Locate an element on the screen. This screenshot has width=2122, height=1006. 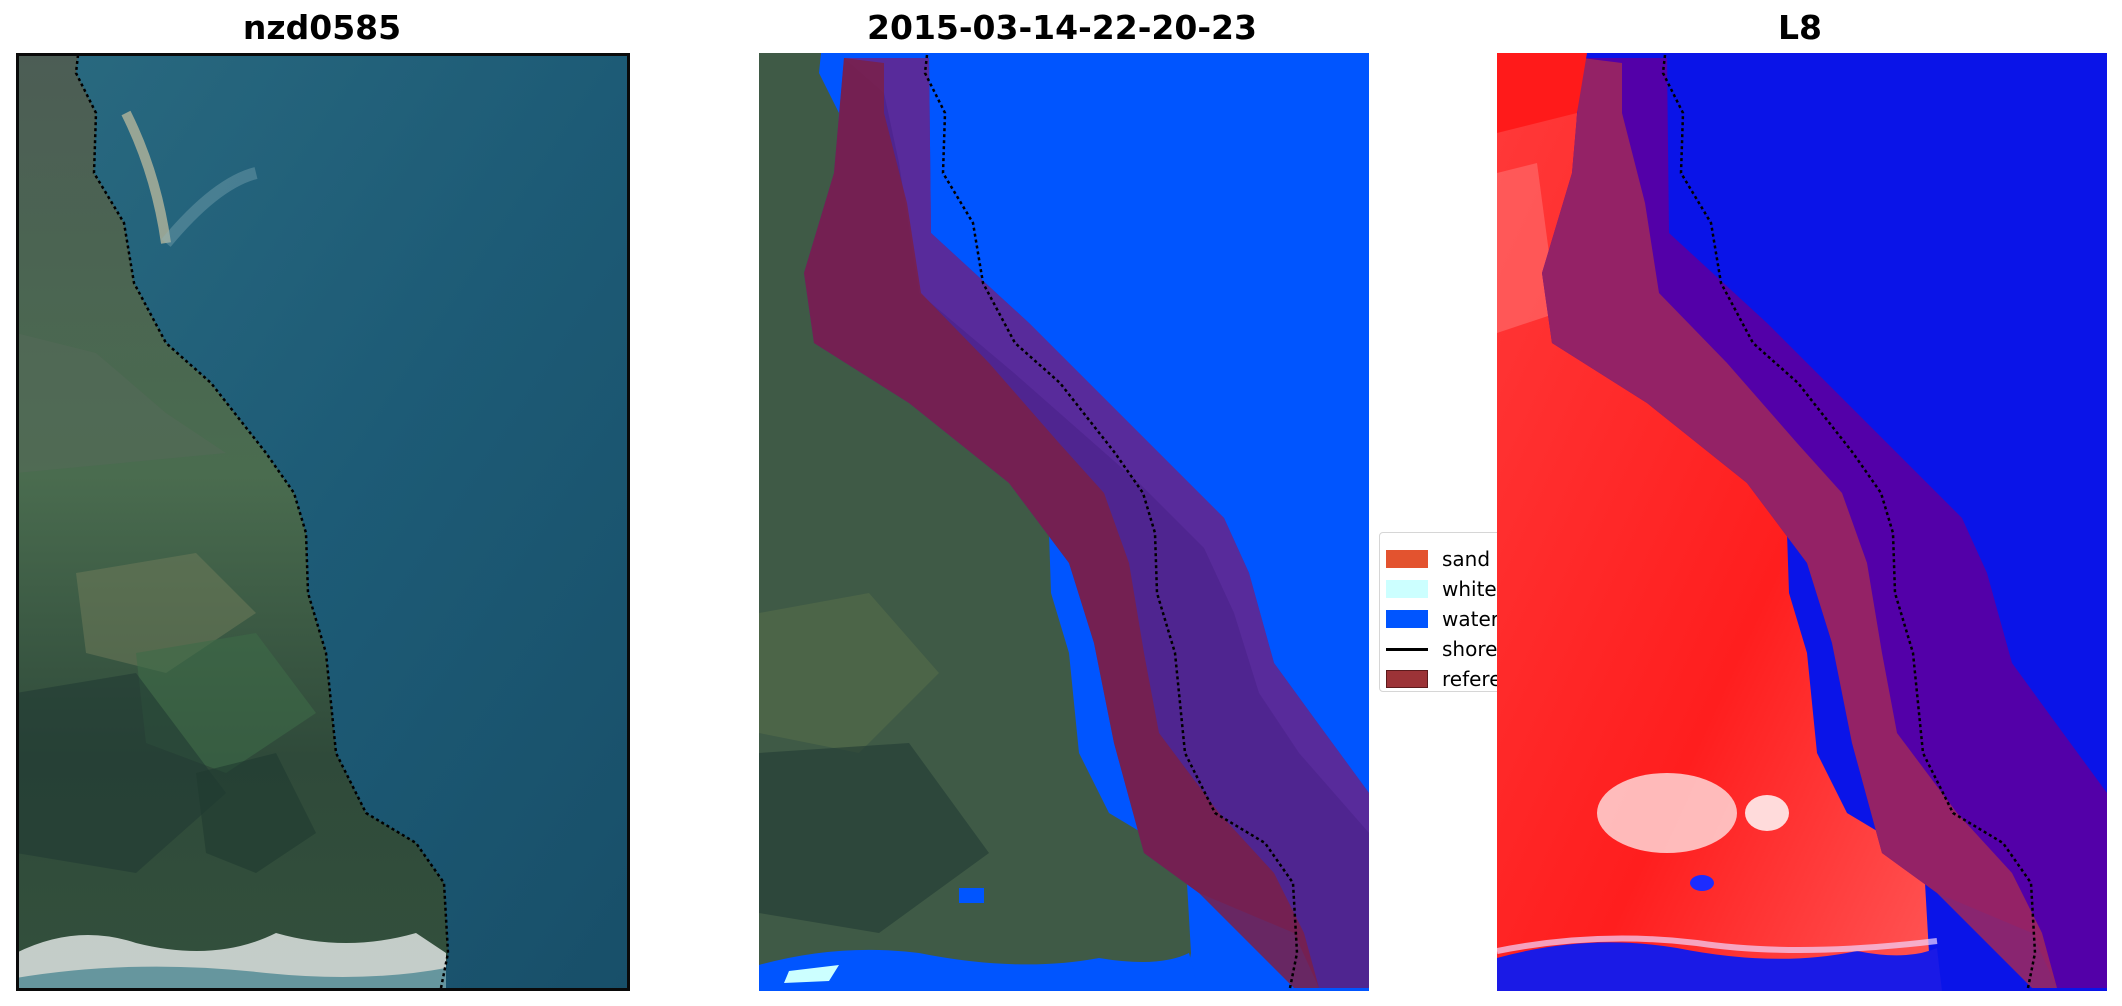
legend-swatch-sand is located at coordinates (1407, 559).